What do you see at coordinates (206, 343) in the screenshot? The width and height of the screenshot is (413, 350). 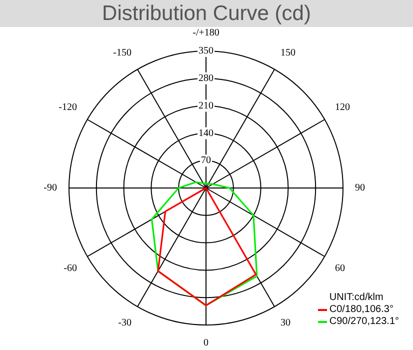 I see `spoke-label: 0` at bounding box center [206, 343].